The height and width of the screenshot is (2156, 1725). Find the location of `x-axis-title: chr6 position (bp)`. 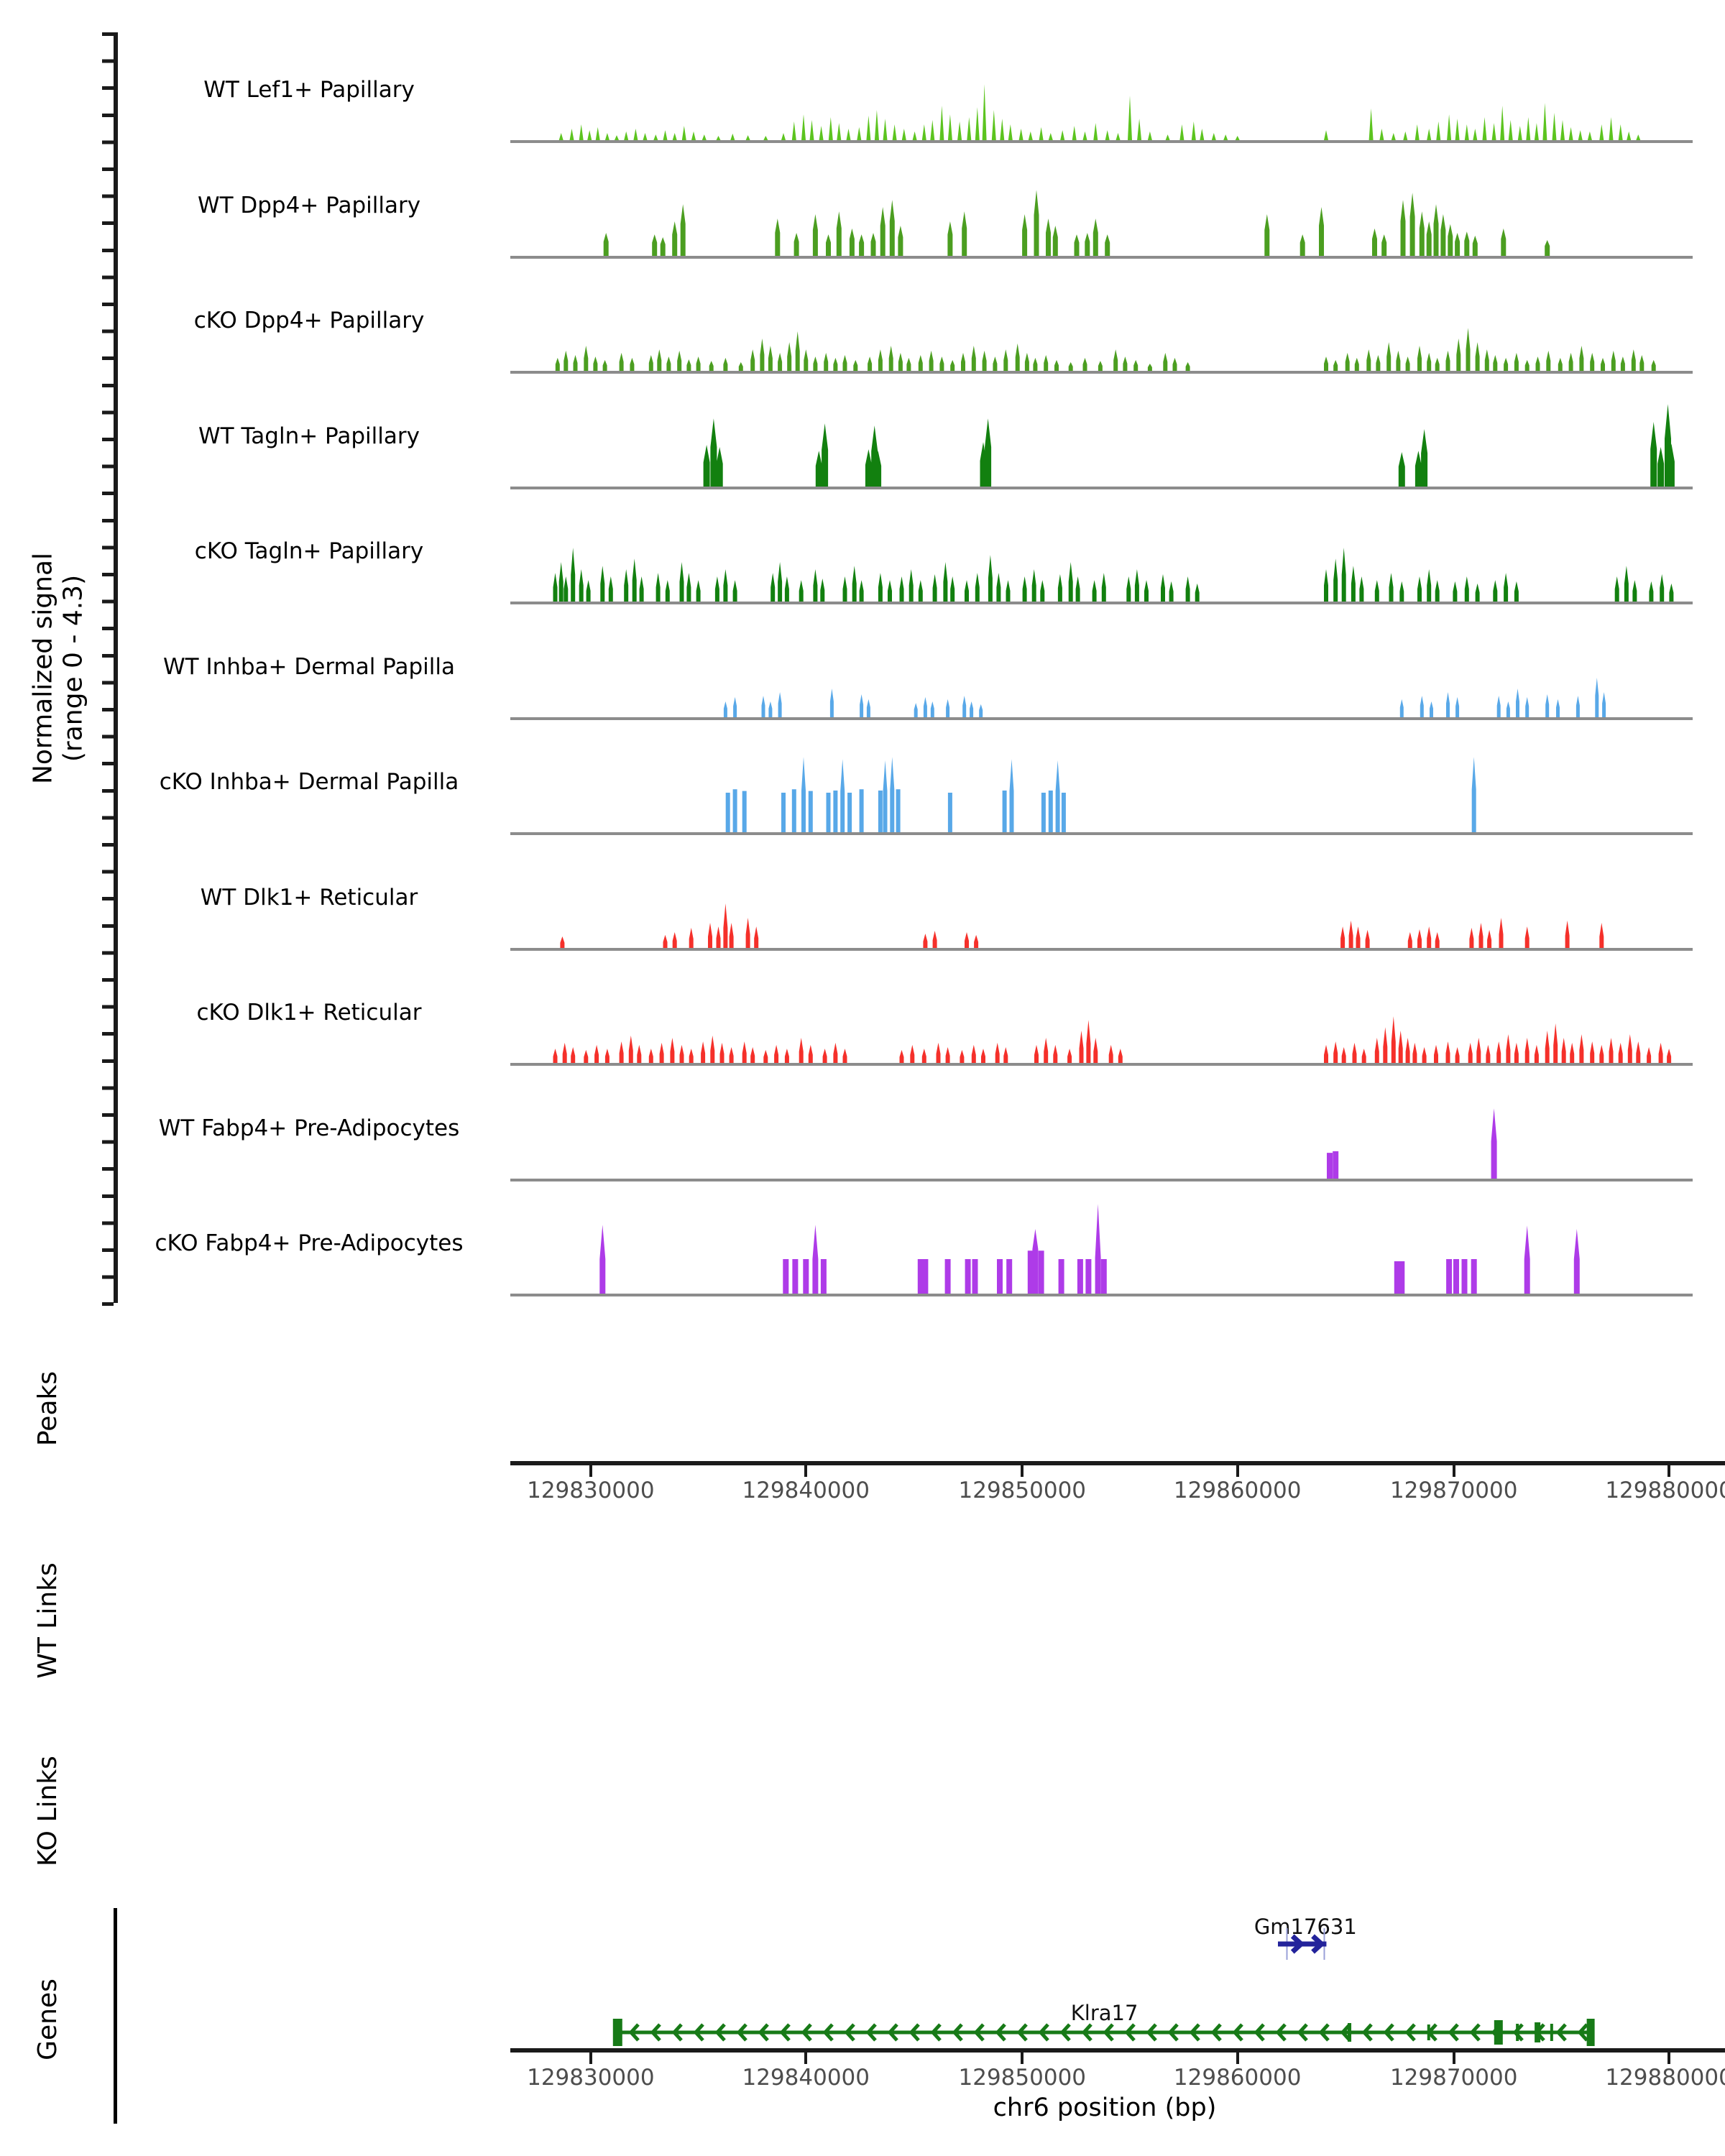

x-axis-title: chr6 position (bp) is located at coordinates (1105, 2107).